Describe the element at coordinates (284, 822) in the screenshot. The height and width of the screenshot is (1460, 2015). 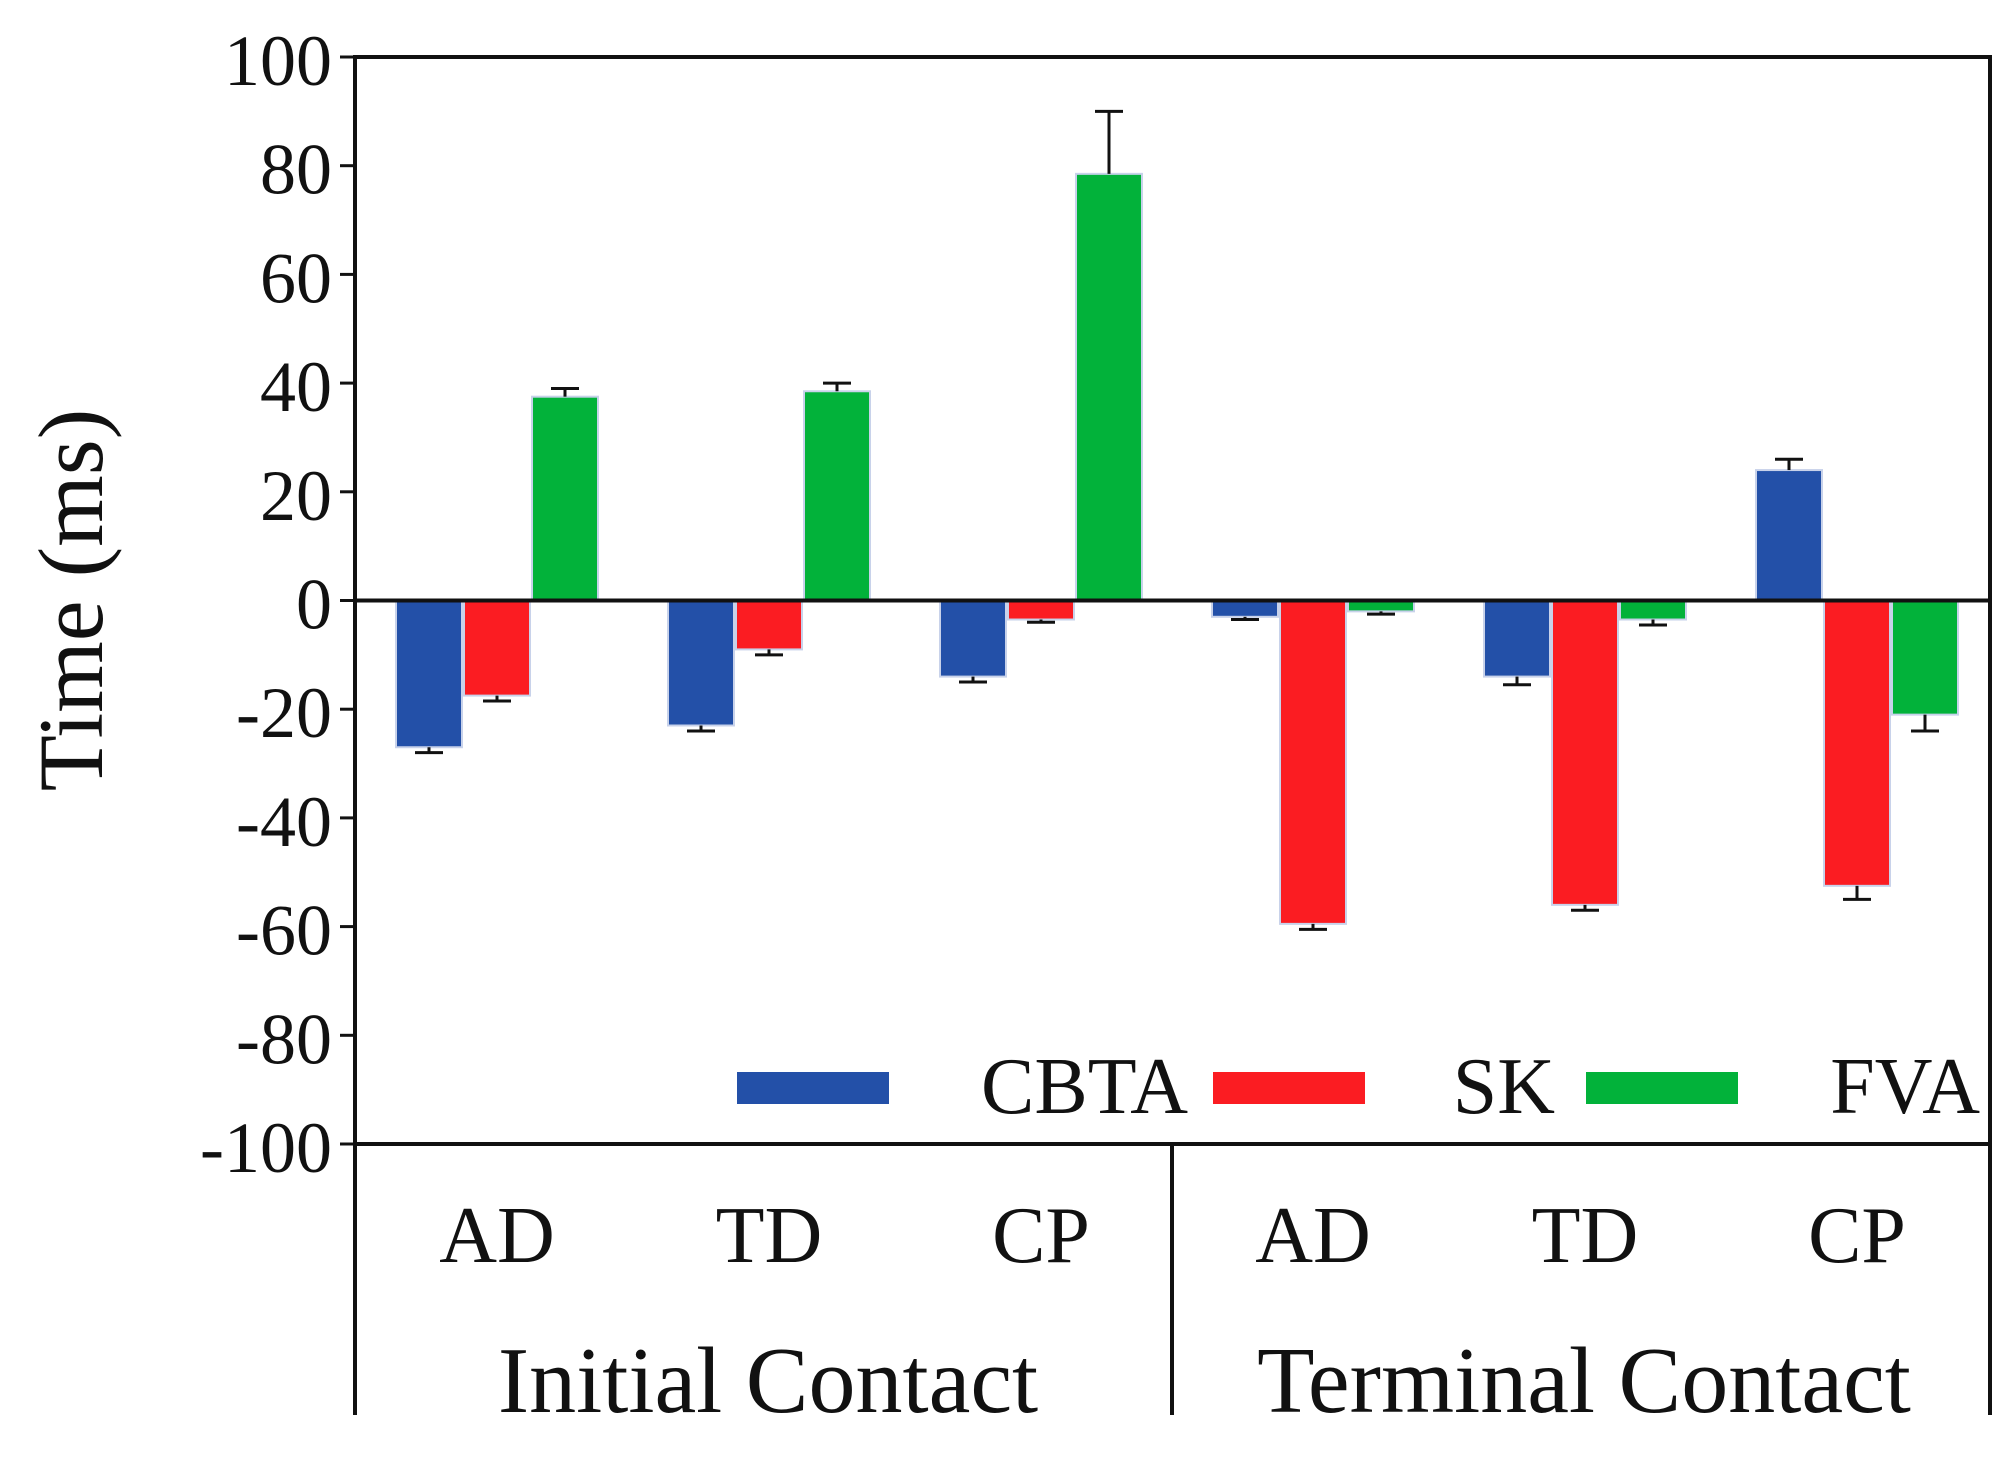
I see `y-tick-label: -40` at that location.